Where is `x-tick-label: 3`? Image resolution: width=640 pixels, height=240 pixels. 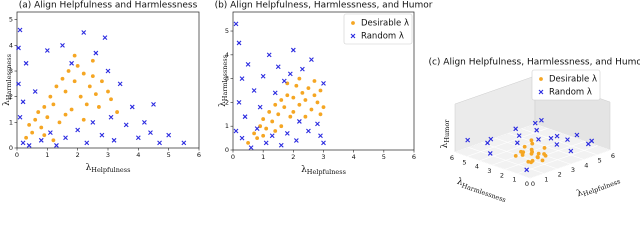 x-tick-label: 3 is located at coordinates (108, 155).